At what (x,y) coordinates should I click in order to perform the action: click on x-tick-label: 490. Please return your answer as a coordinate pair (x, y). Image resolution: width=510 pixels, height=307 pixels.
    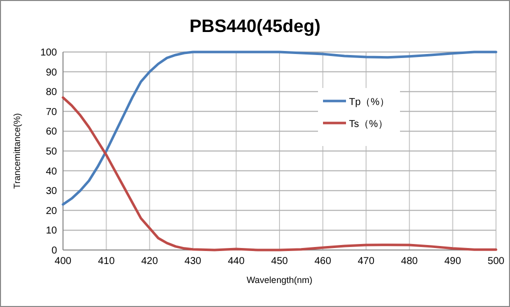
    Looking at the image, I should click on (453, 261).